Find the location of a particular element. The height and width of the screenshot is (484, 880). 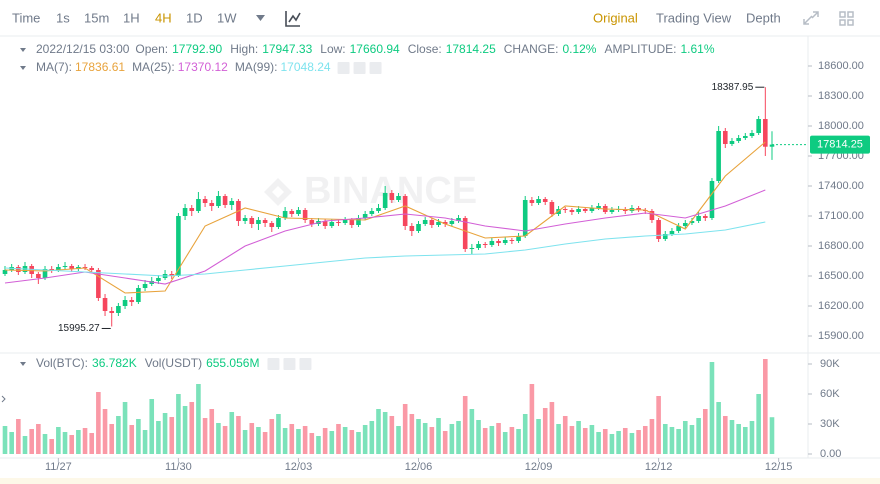

interval: 15m is located at coordinates (96, 17).